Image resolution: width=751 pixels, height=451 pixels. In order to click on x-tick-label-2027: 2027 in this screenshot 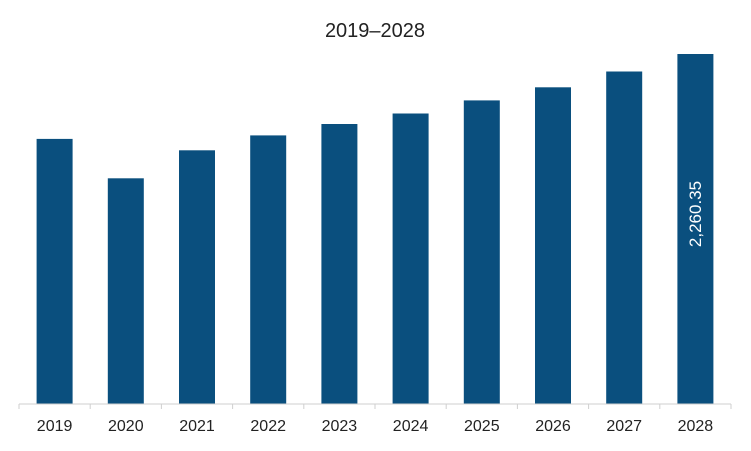, I will do `click(624, 426)`.